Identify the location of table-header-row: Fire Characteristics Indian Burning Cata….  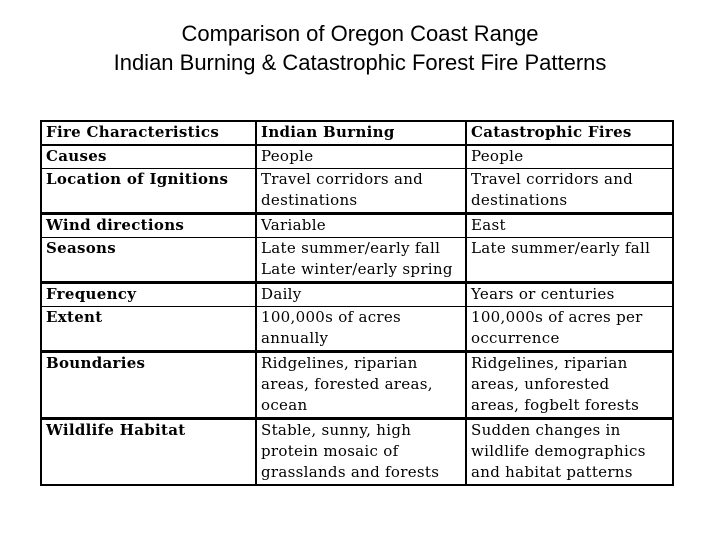
(357, 133).